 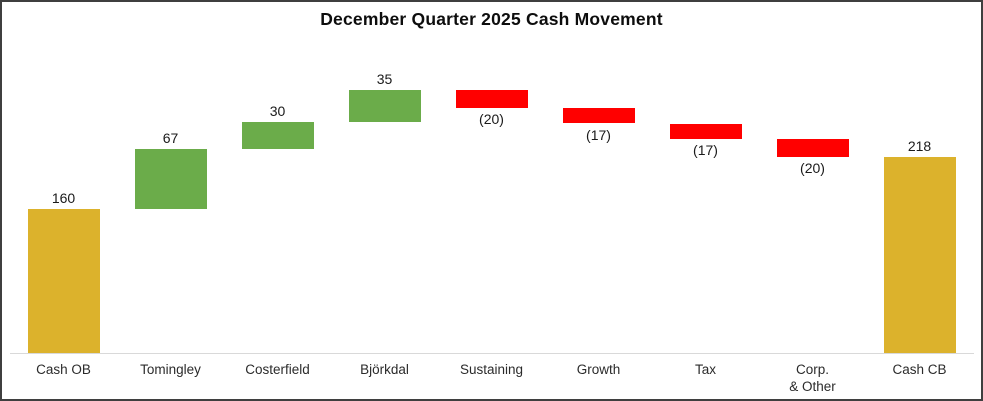 I want to click on data-label: 67, so click(x=170, y=137).